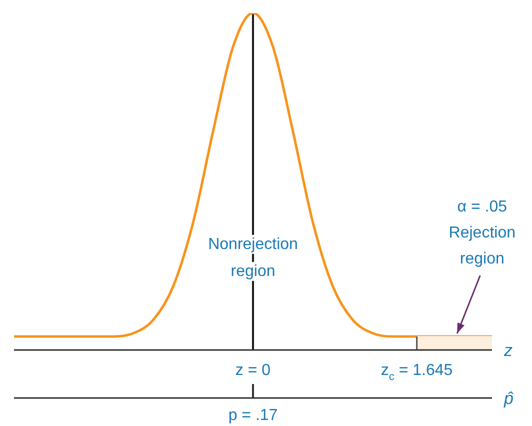 The height and width of the screenshot is (426, 532). What do you see at coordinates (482, 233) in the screenshot?
I see `annotation: α = .05 Rejection region` at bounding box center [482, 233].